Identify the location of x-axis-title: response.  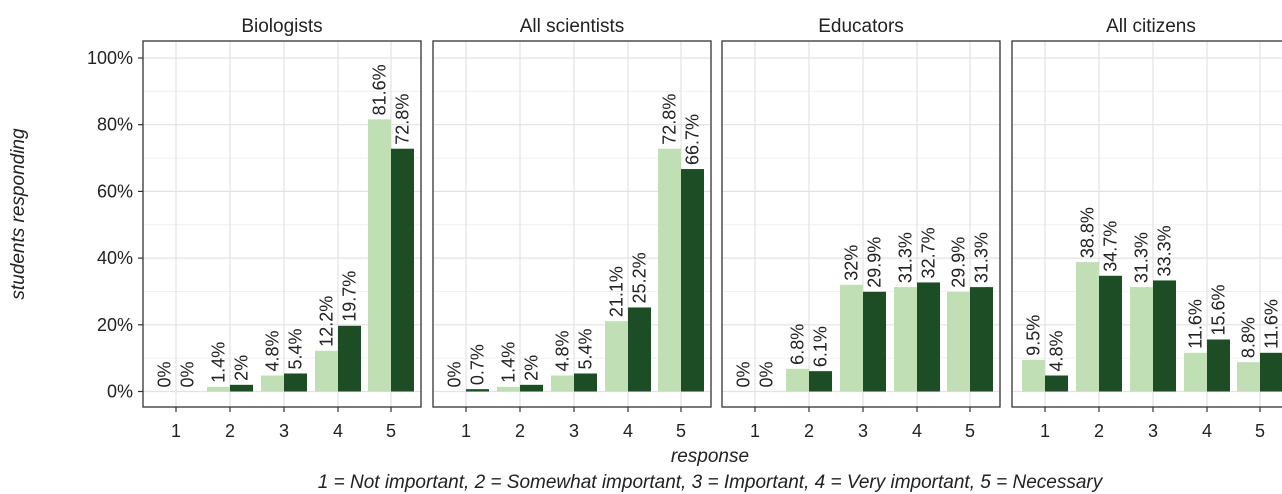
(710, 456).